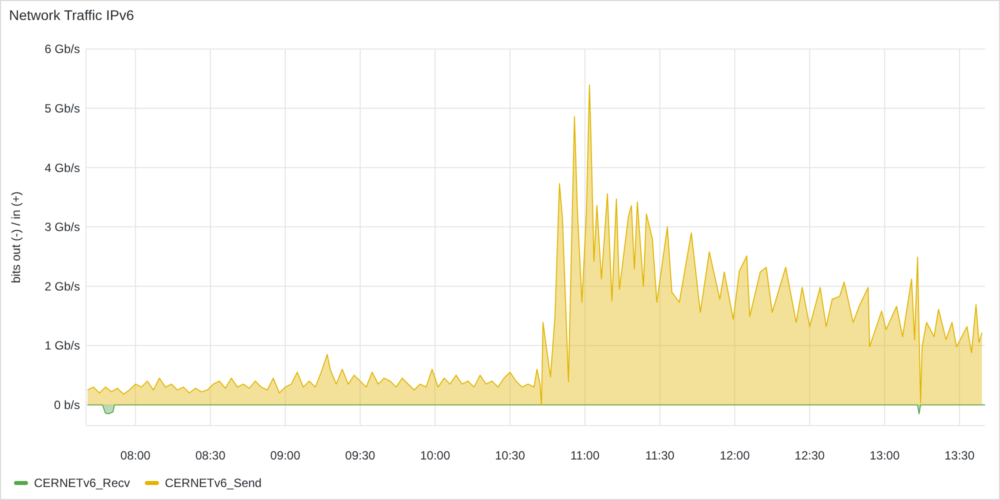 Image resolution: width=1000 pixels, height=500 pixels. Describe the element at coordinates (885, 455) in the screenshot. I see `x-tick-label: 13:00` at that location.